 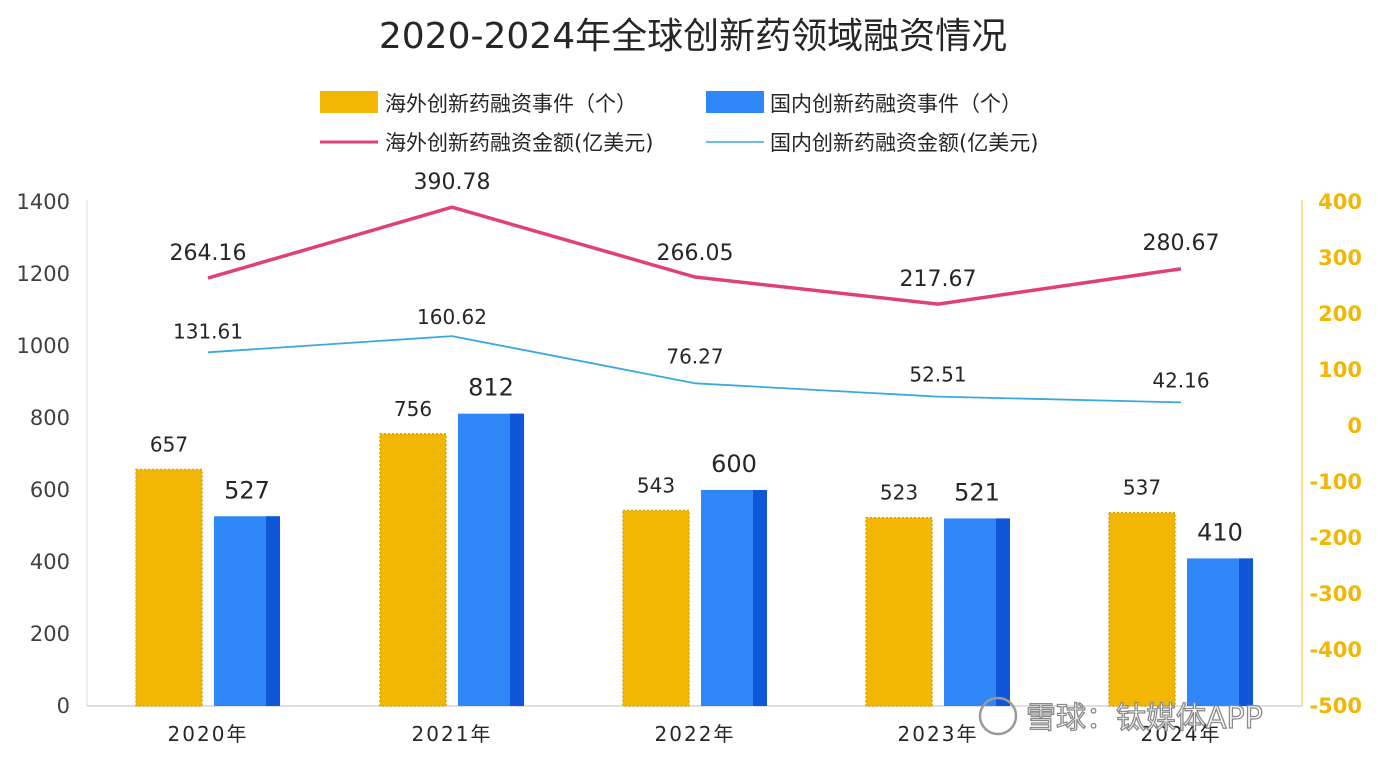 What do you see at coordinates (511, 104) in the screenshot?
I see `legend-label-overseas-events: 海外创新药融资事件（个）` at bounding box center [511, 104].